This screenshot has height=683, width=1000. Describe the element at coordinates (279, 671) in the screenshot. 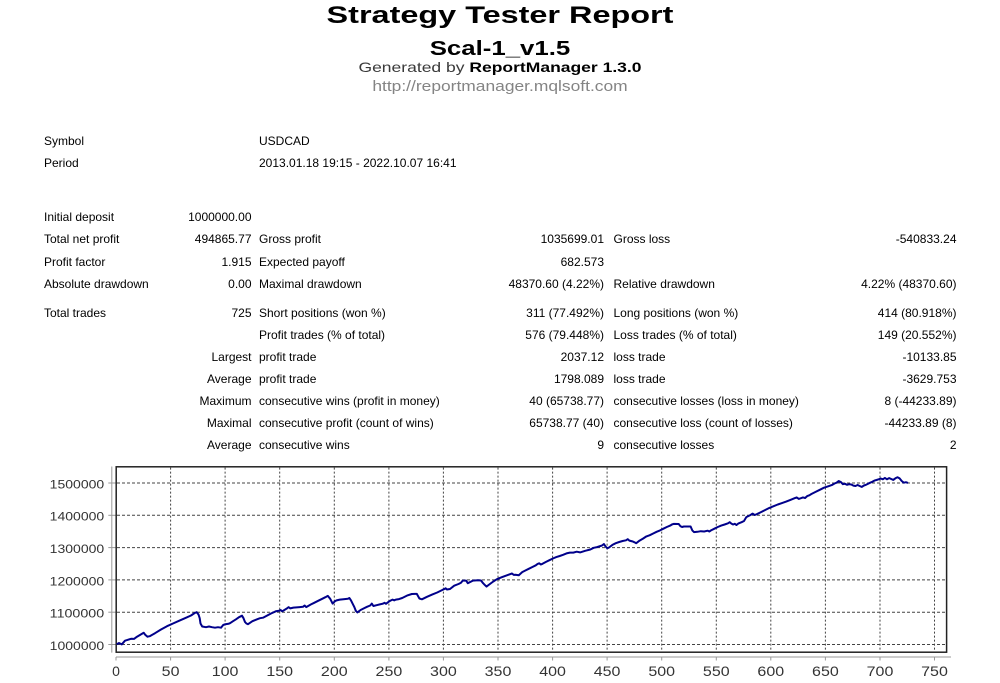

I see `svg-text: 150` at that location.